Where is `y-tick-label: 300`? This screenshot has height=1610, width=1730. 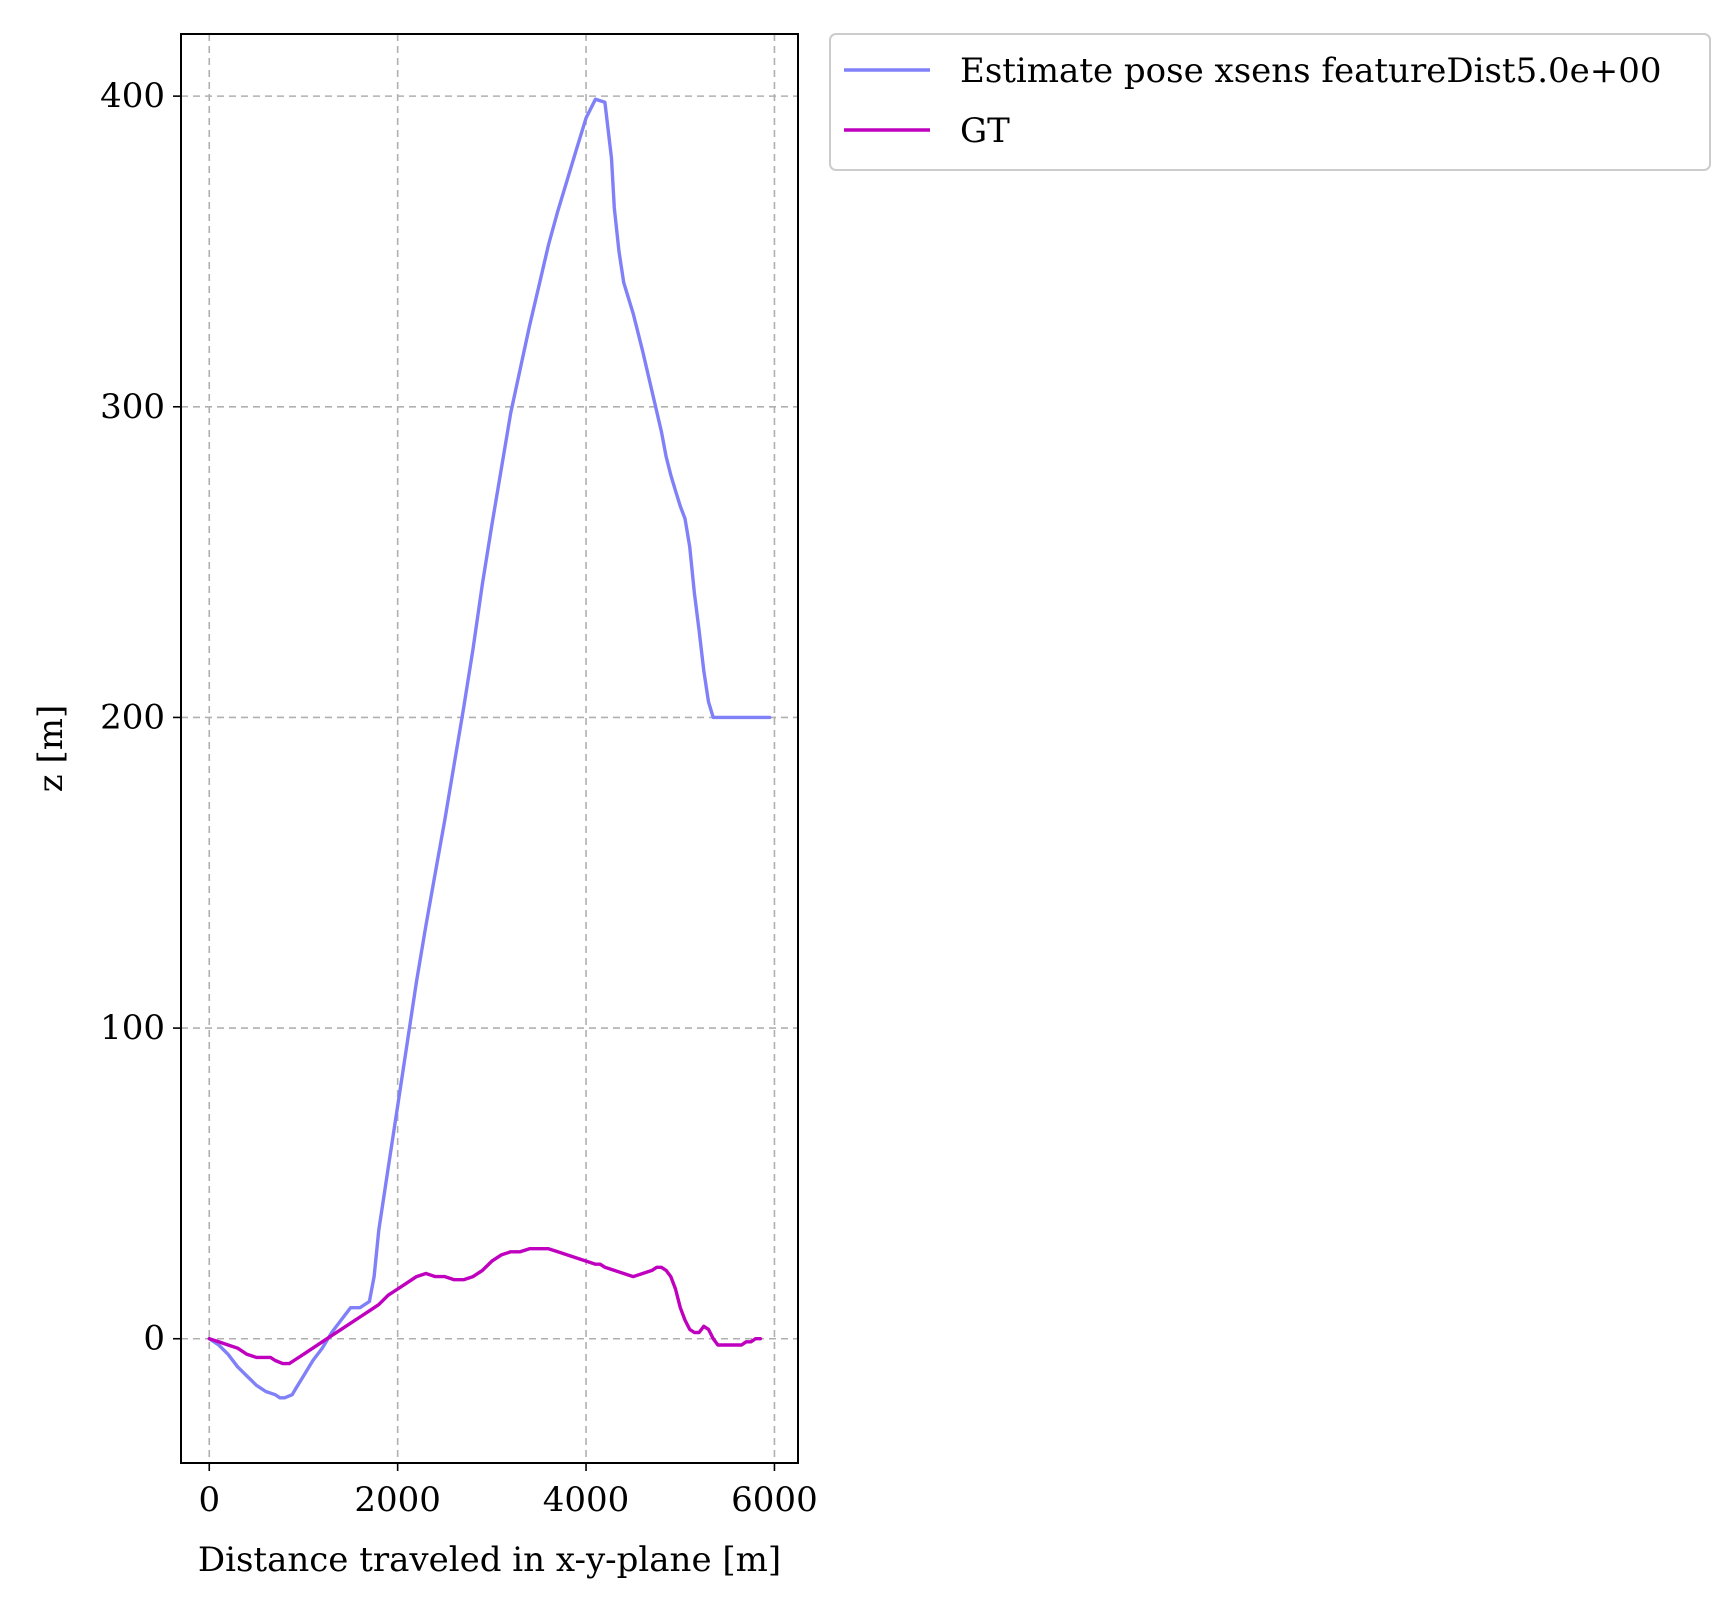
y-tick-label: 300 is located at coordinates (132, 407).